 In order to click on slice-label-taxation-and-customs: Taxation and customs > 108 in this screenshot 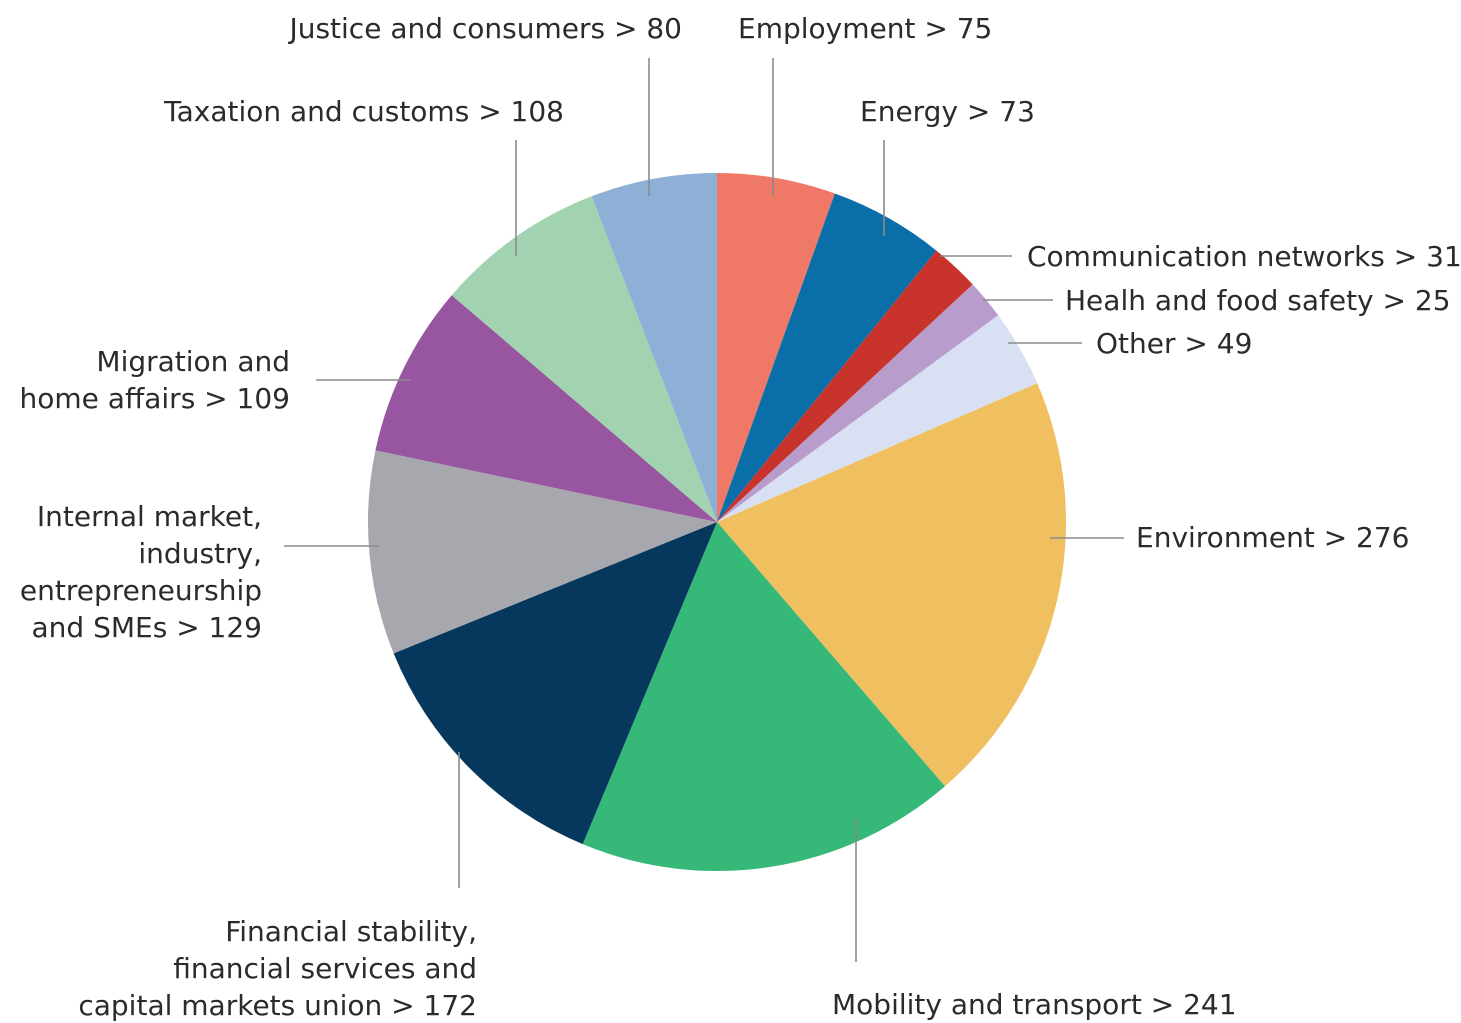, I will do `click(363, 111)`.